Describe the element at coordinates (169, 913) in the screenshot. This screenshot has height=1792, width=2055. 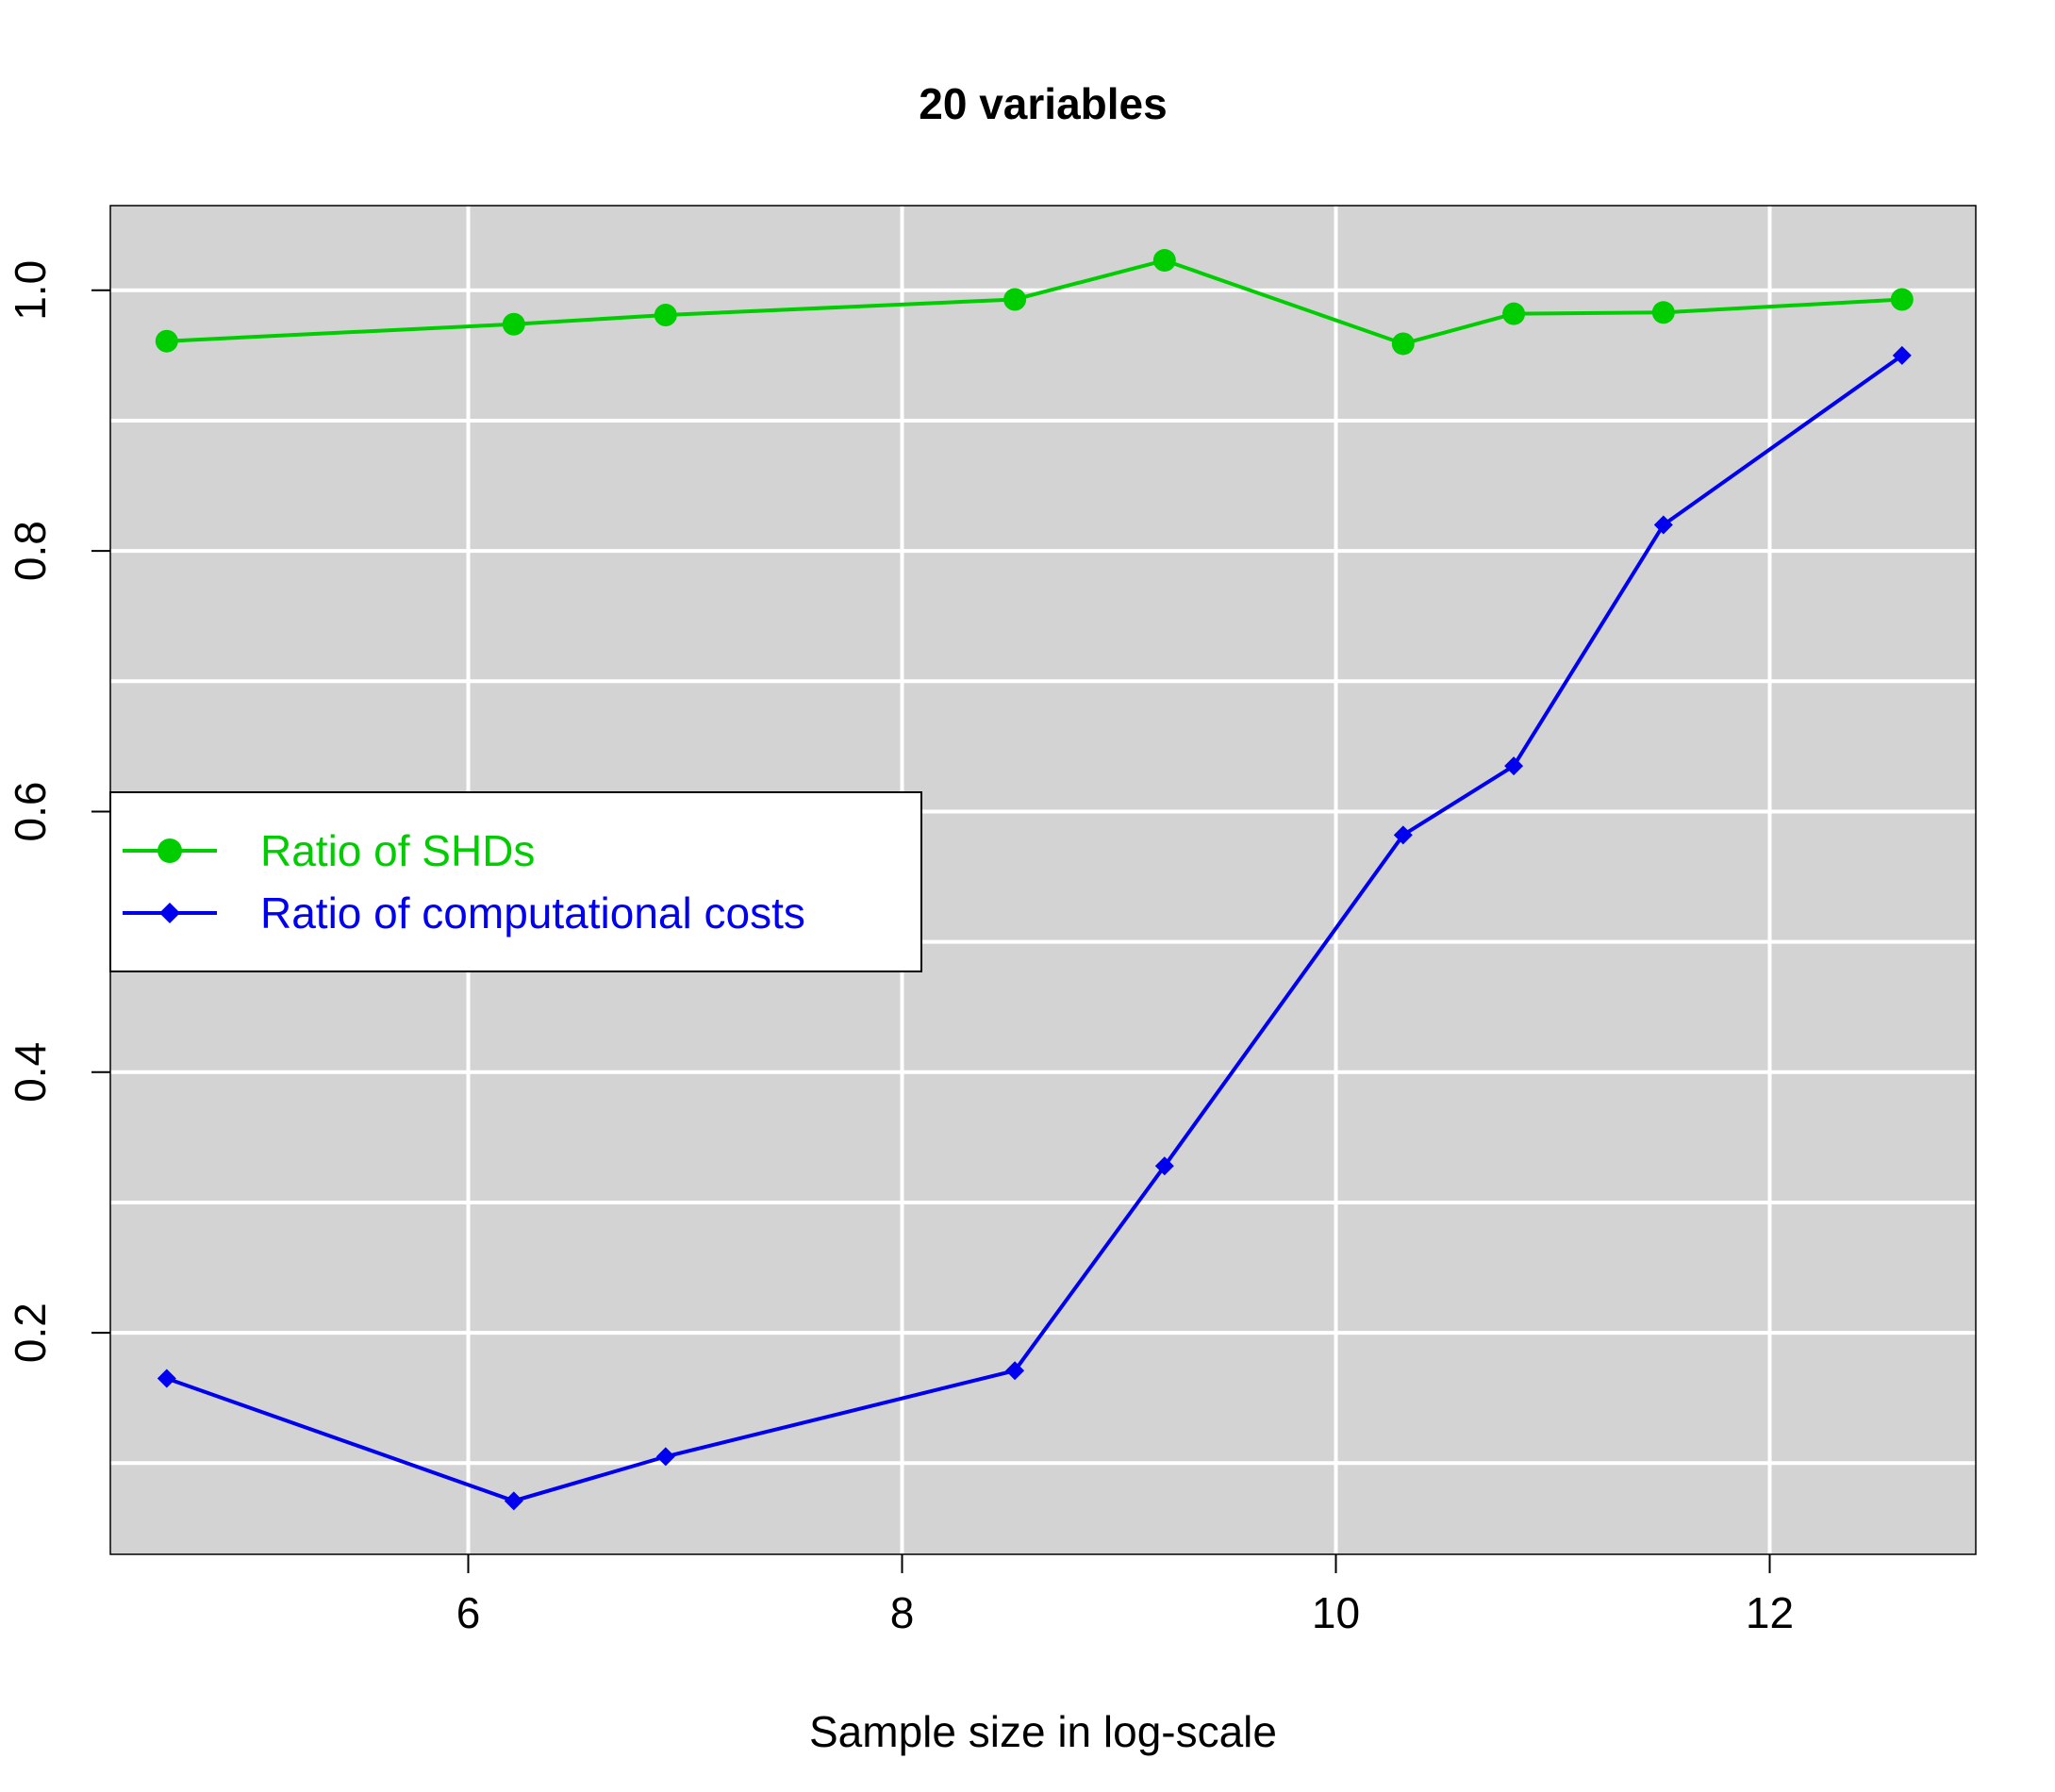
I see `legend-marker-cost` at that location.